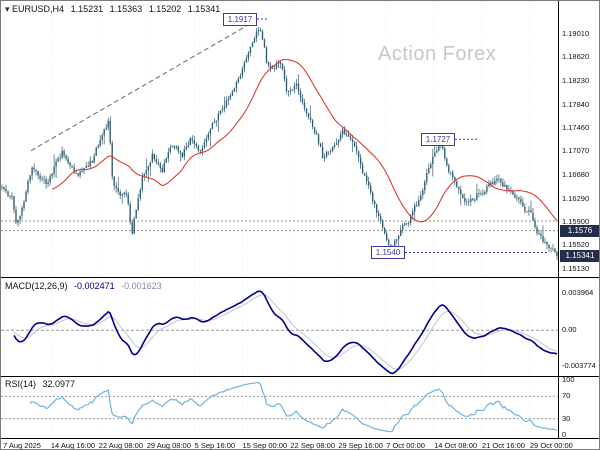 This screenshot has height=450, width=600. What do you see at coordinates (576, 57) in the screenshot?
I see `price-axis-label: 1.18620` at bounding box center [576, 57].